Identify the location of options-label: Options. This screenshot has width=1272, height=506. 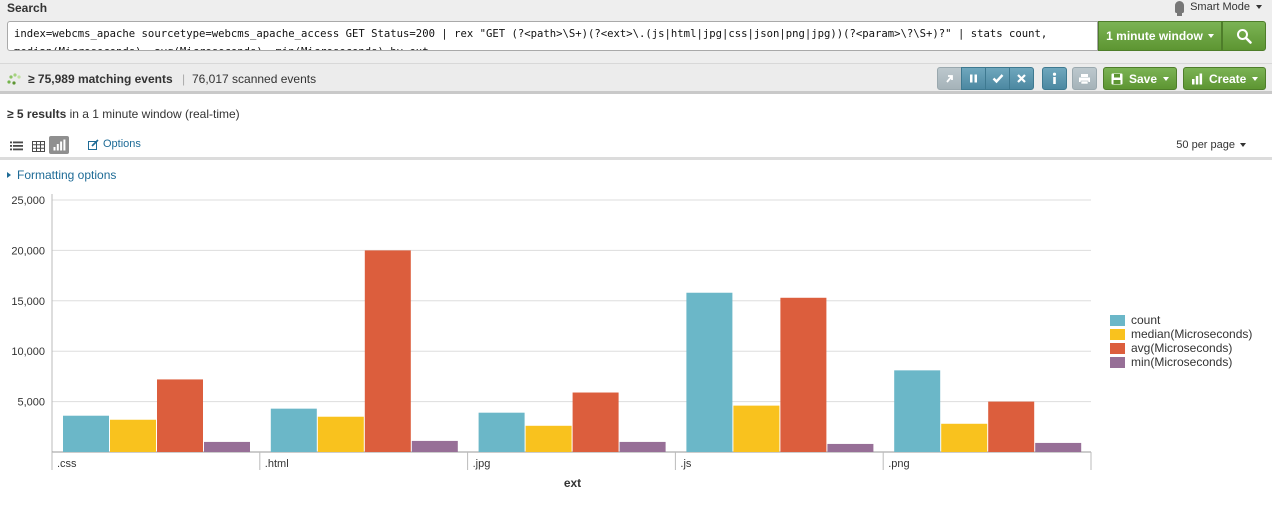
(122, 144).